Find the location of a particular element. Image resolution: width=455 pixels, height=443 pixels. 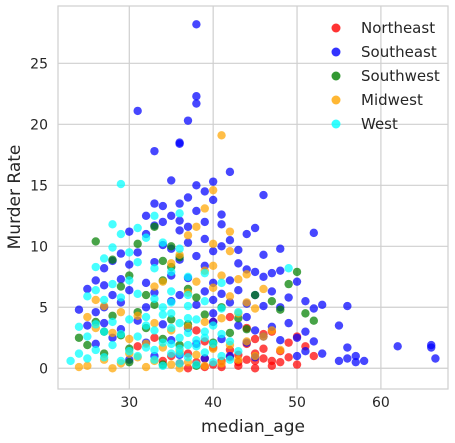

x-tick-label: 40 is located at coordinates (213, 403).